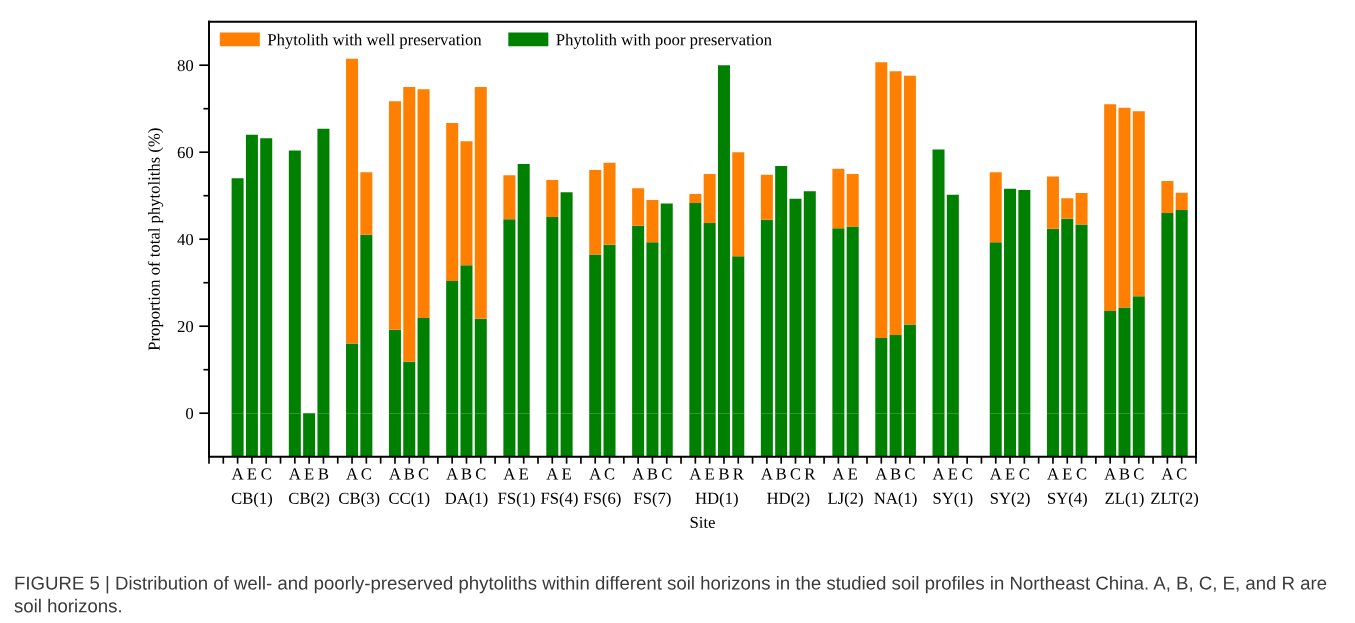 The image size is (1355, 623). What do you see at coordinates (702, 522) in the screenshot?
I see `x-axis-title: Site` at bounding box center [702, 522].